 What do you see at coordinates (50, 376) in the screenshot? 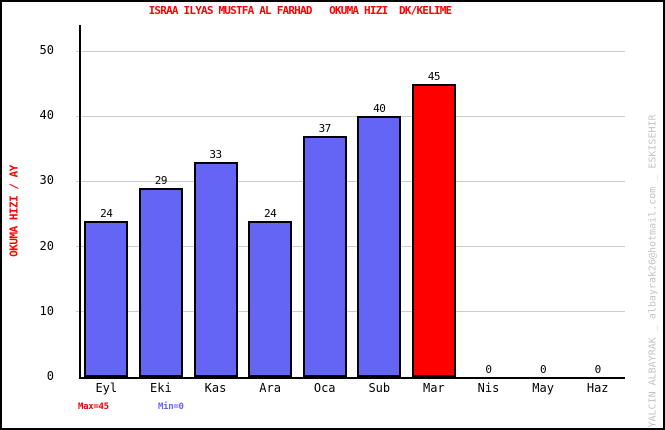
I see `y-tick-label: 0` at bounding box center [50, 376].